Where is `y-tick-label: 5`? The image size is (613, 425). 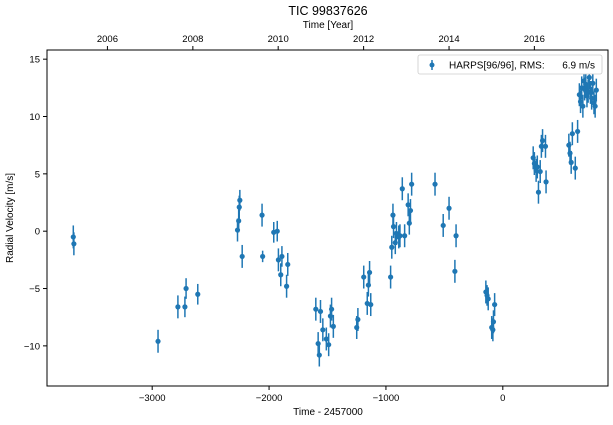
y-tick-label: 5 is located at coordinates (37, 174).